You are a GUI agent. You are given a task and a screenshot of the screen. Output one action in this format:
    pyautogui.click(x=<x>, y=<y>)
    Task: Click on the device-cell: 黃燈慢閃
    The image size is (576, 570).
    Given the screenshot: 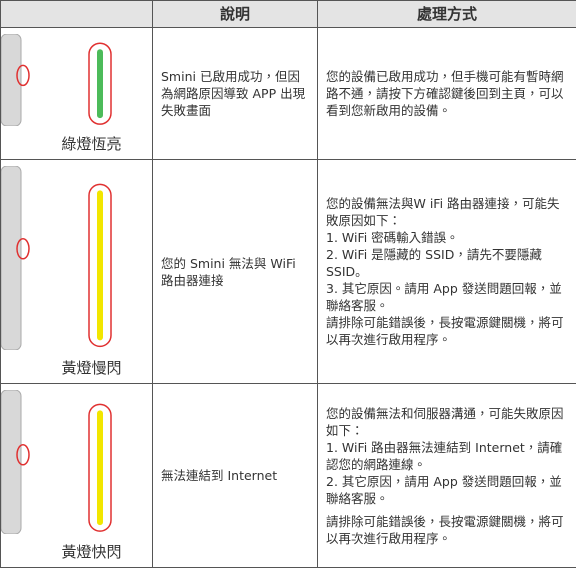 What is the action you would take?
    pyautogui.click(x=76, y=271)
    